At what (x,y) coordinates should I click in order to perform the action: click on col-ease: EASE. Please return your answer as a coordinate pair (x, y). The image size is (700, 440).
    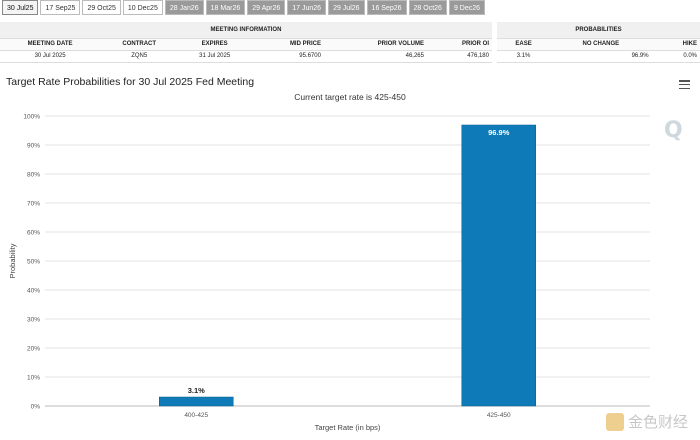
    Looking at the image, I should click on (524, 44).